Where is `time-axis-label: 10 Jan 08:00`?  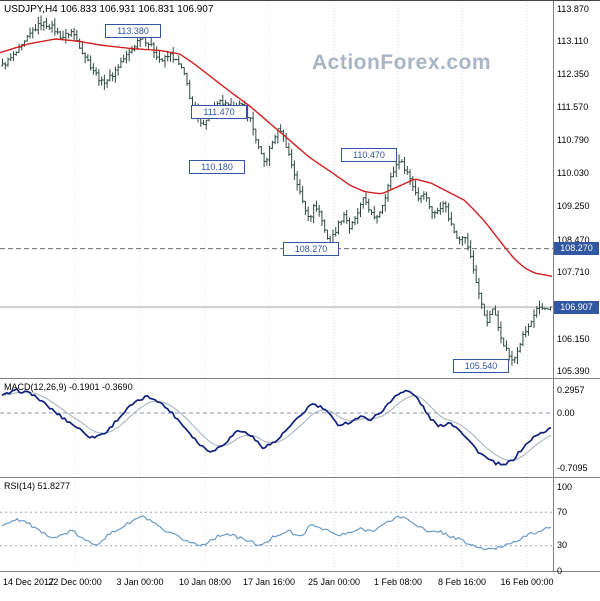 time-axis-label: 10 Jan 08:00 is located at coordinates (205, 582).